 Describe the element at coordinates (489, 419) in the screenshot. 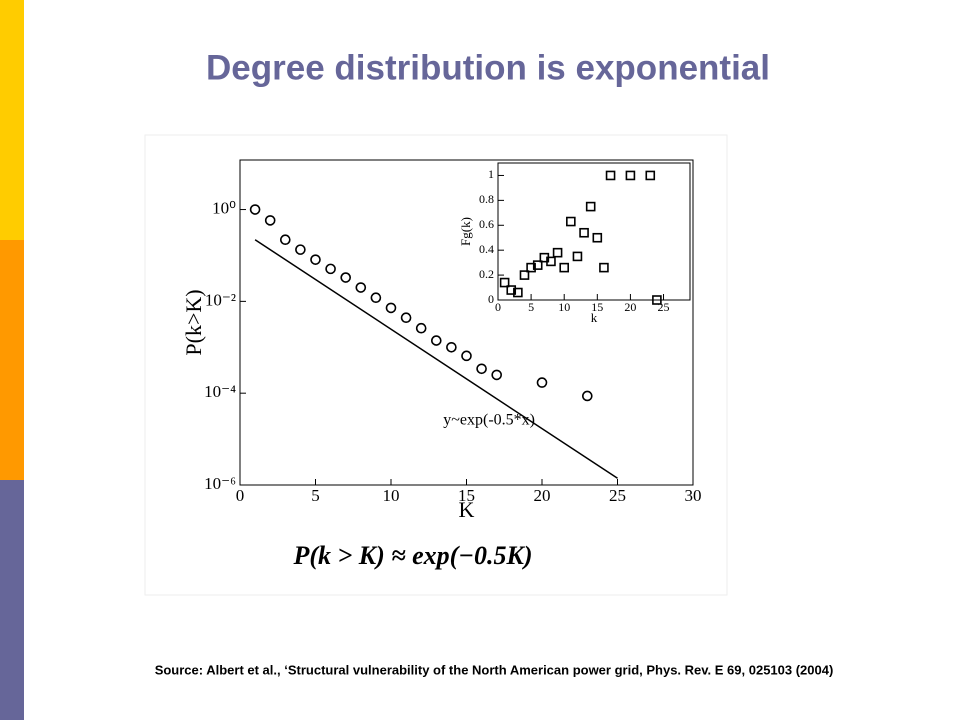

I see `annotation: y~exp(-0.5*x)` at that location.